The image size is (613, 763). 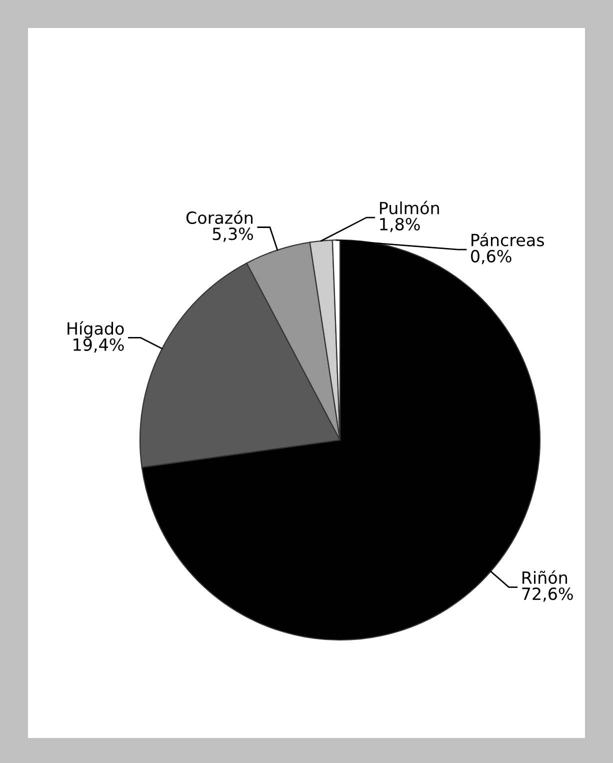 I want to click on data-label: 19,4%, so click(x=99, y=345).